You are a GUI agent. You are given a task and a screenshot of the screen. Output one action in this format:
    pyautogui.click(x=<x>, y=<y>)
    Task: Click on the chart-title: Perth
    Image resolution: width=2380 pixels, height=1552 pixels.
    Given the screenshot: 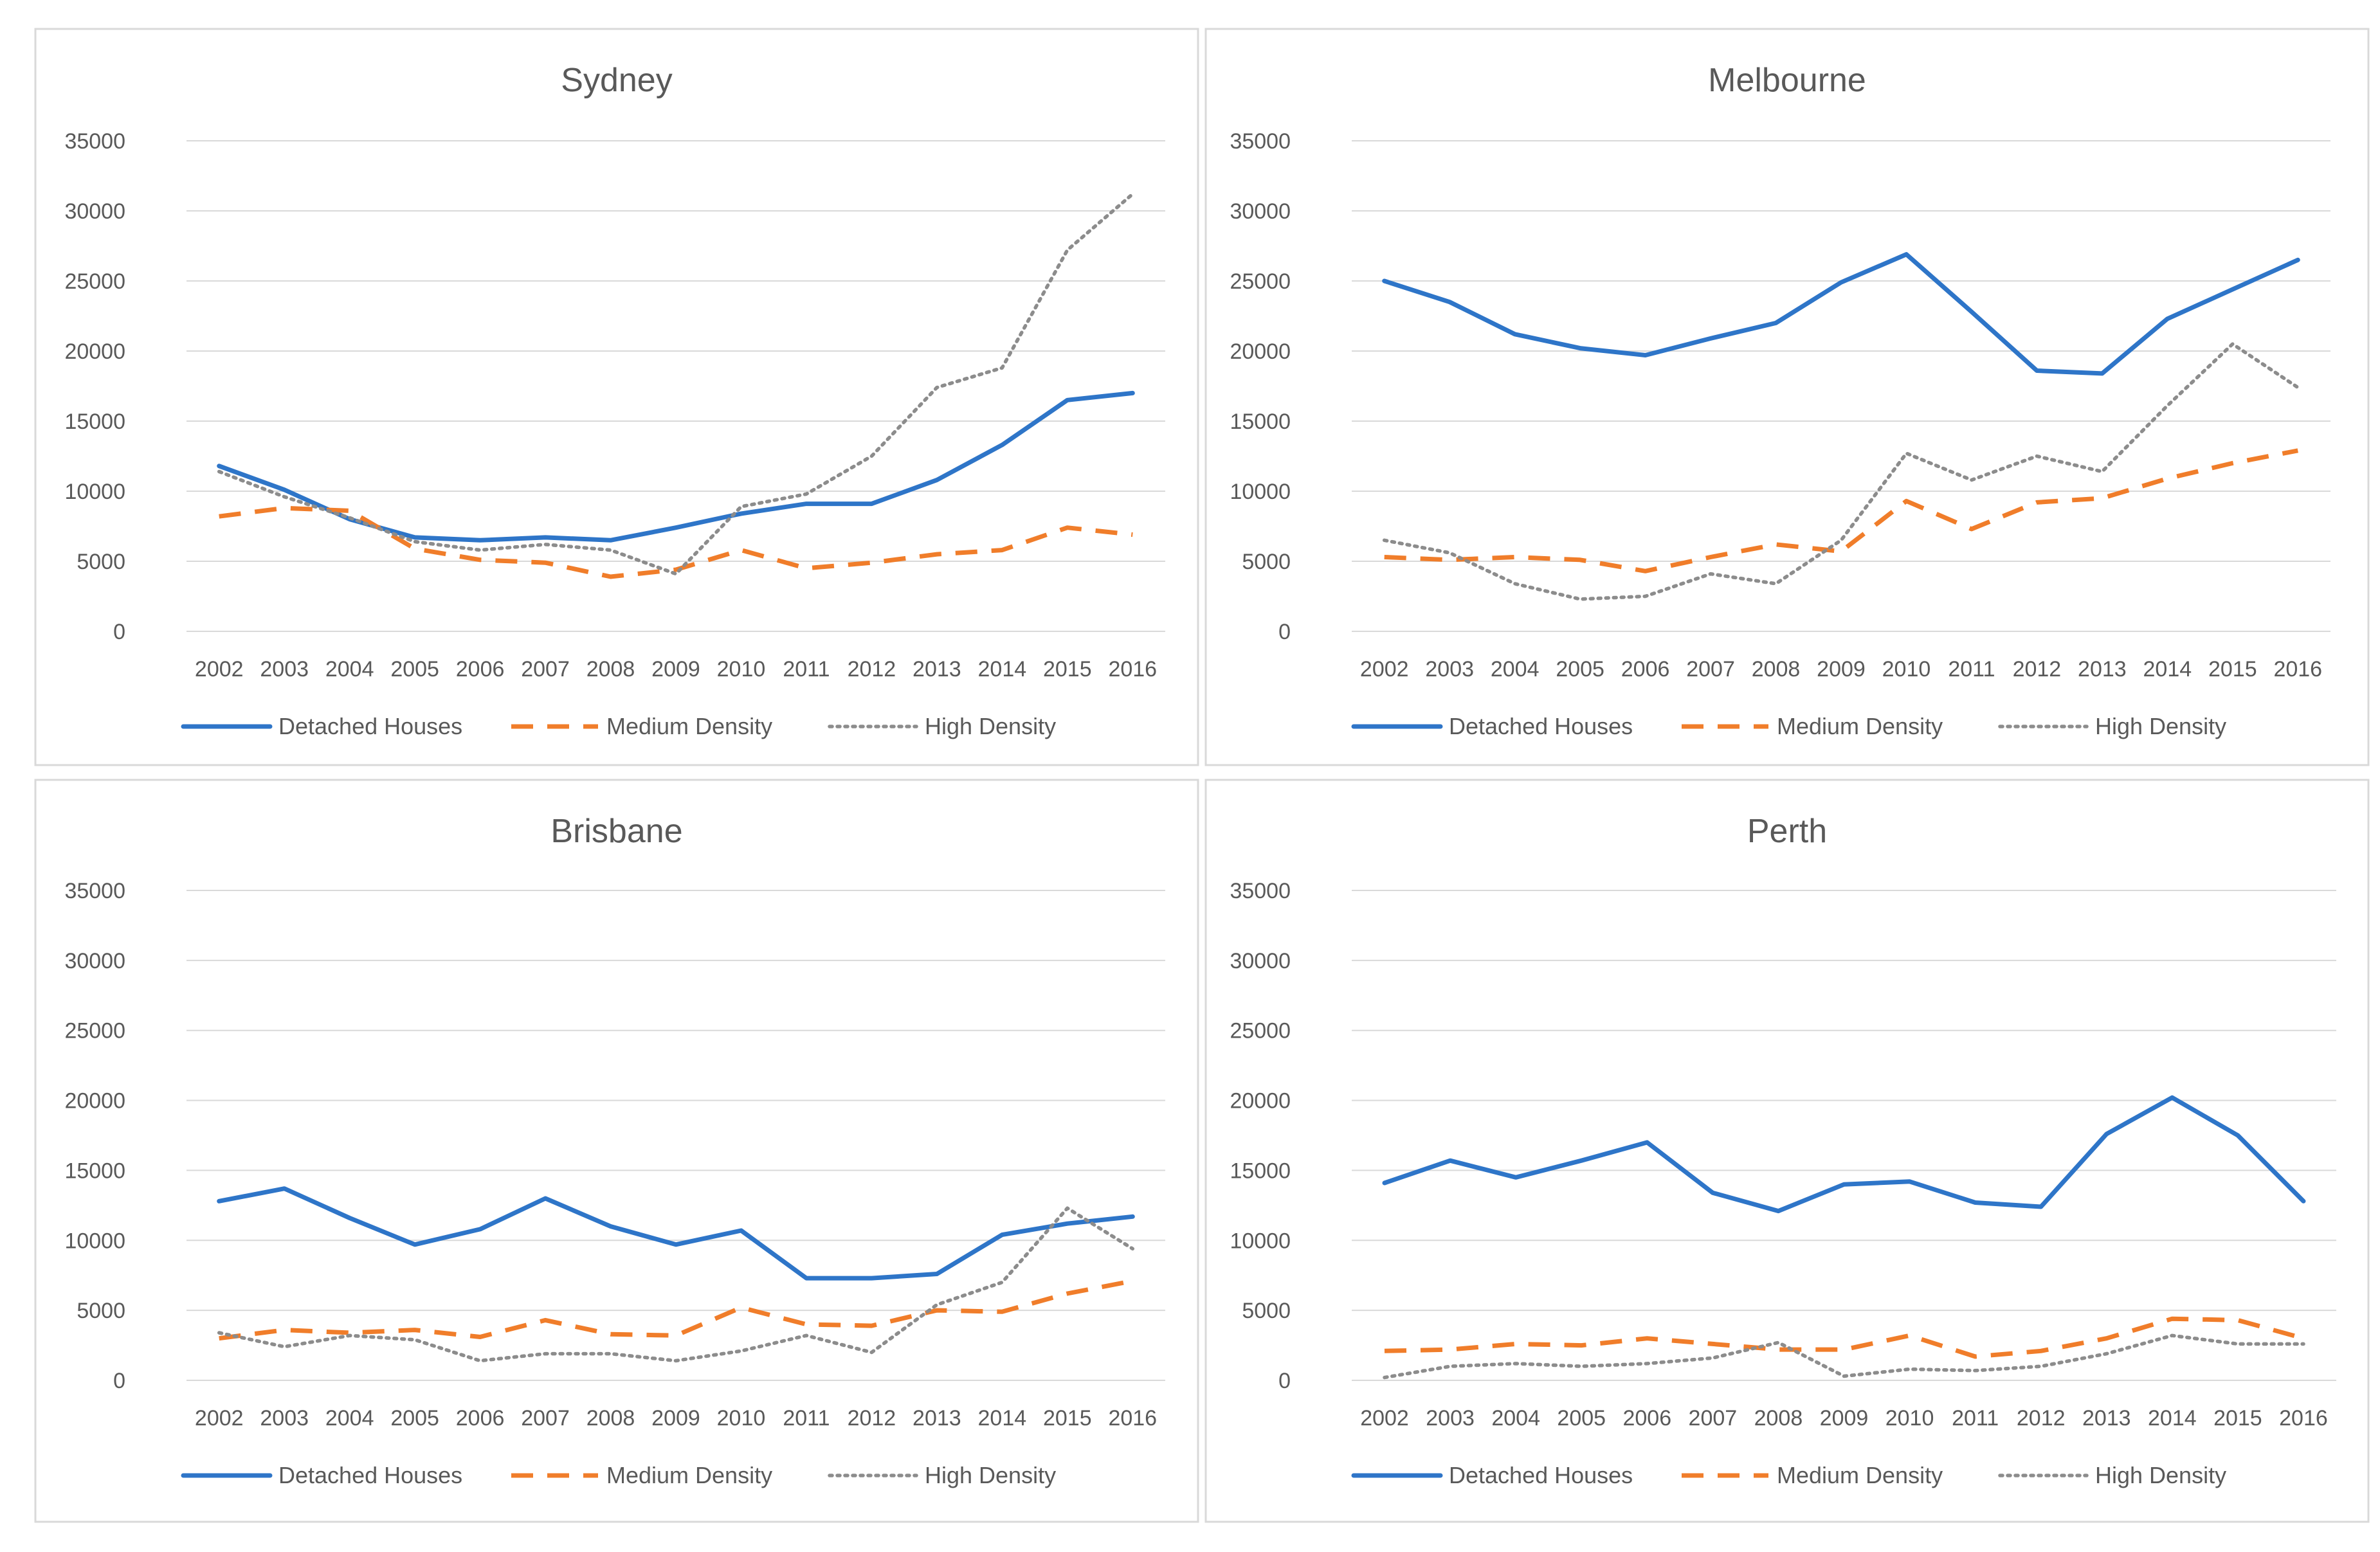 What is the action you would take?
    pyautogui.click(x=1787, y=831)
    